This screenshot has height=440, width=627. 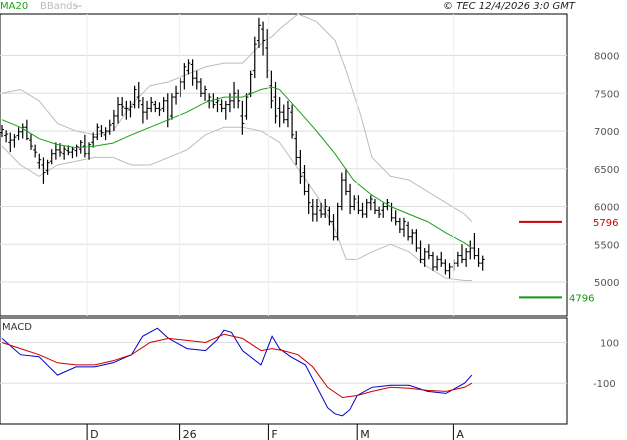 I want to click on legend-bbands: BBands, so click(x=59, y=6).